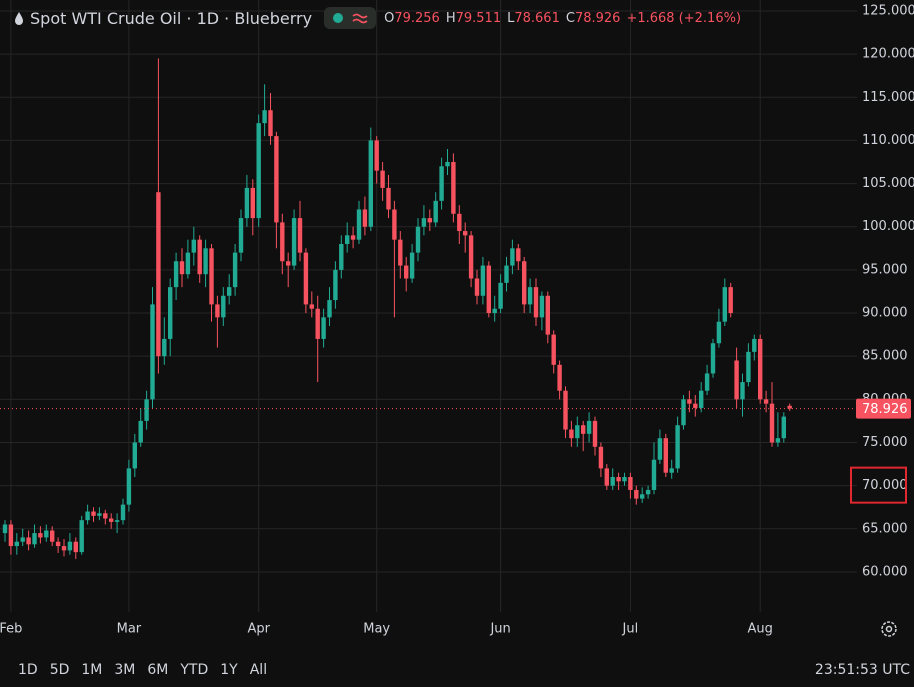 The height and width of the screenshot is (687, 914). I want to click on last-price-label: 78.926, so click(885, 409).